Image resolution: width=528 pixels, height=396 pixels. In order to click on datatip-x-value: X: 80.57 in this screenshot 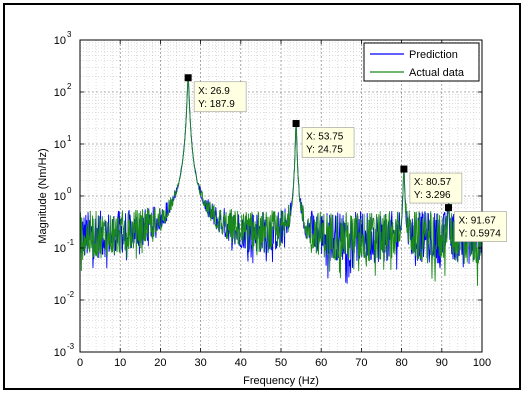, I will do `click(433, 182)`.